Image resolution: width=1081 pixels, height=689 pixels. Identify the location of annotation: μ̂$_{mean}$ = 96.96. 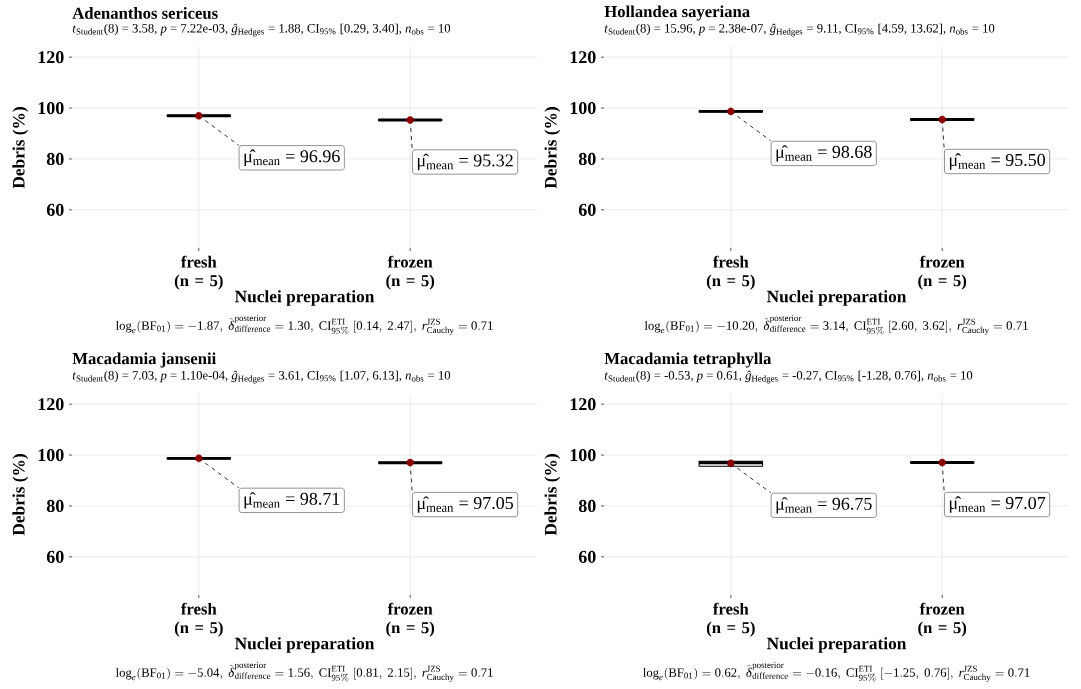
(292, 157).